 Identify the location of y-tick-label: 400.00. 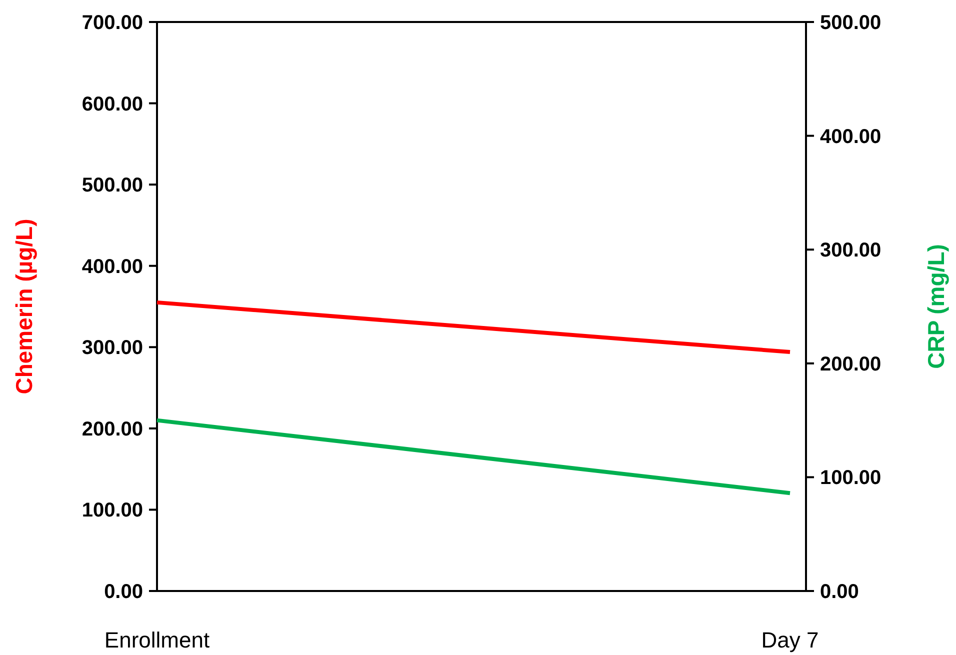
(112, 267).